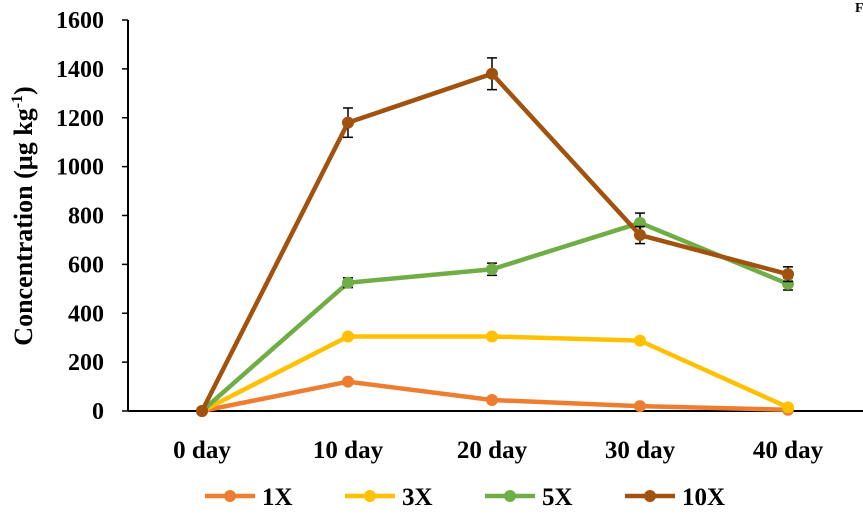 This screenshot has height=516, width=863. Describe the element at coordinates (80, 168) in the screenshot. I see `y-tick-label: 1000` at that location.